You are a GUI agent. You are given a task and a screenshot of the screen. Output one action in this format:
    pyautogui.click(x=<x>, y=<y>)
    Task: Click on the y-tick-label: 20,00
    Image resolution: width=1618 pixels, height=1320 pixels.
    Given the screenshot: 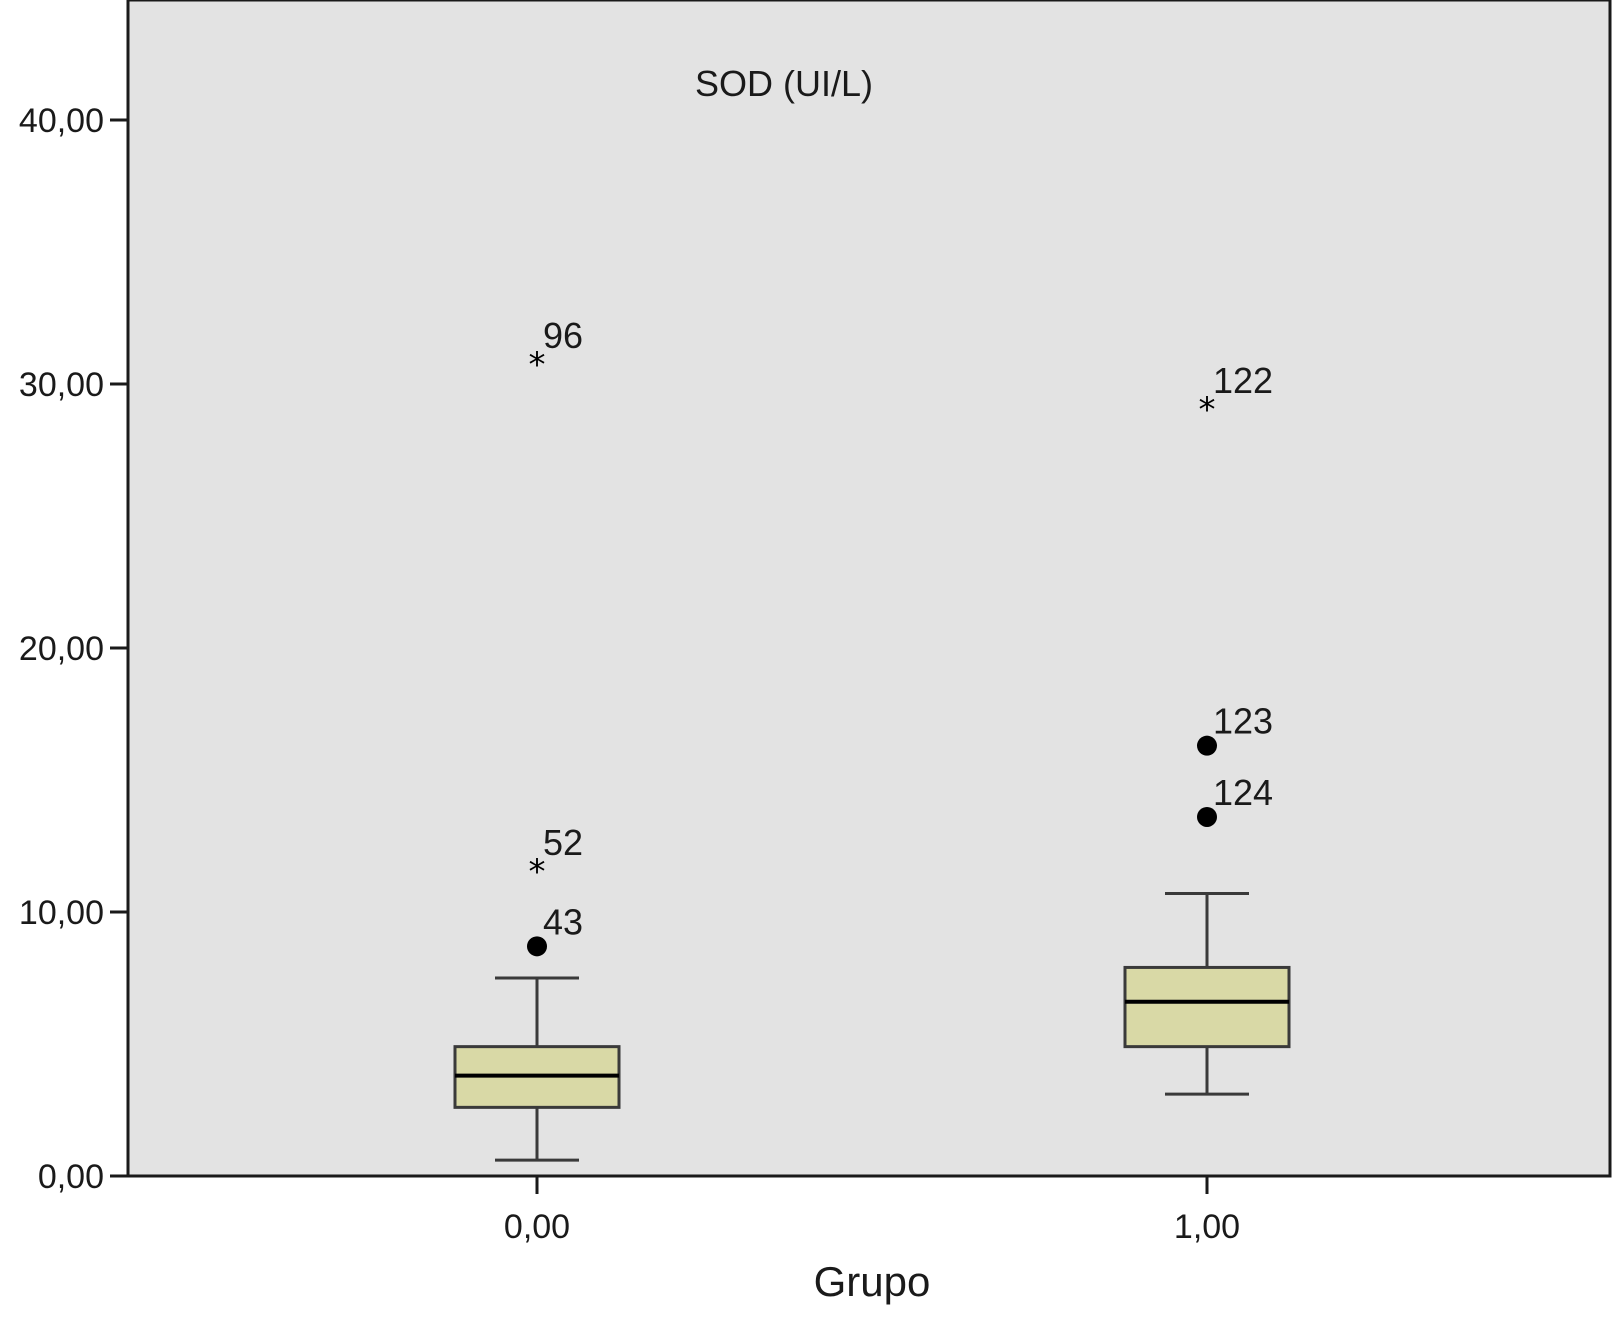 What is the action you would take?
    pyautogui.click(x=61, y=649)
    